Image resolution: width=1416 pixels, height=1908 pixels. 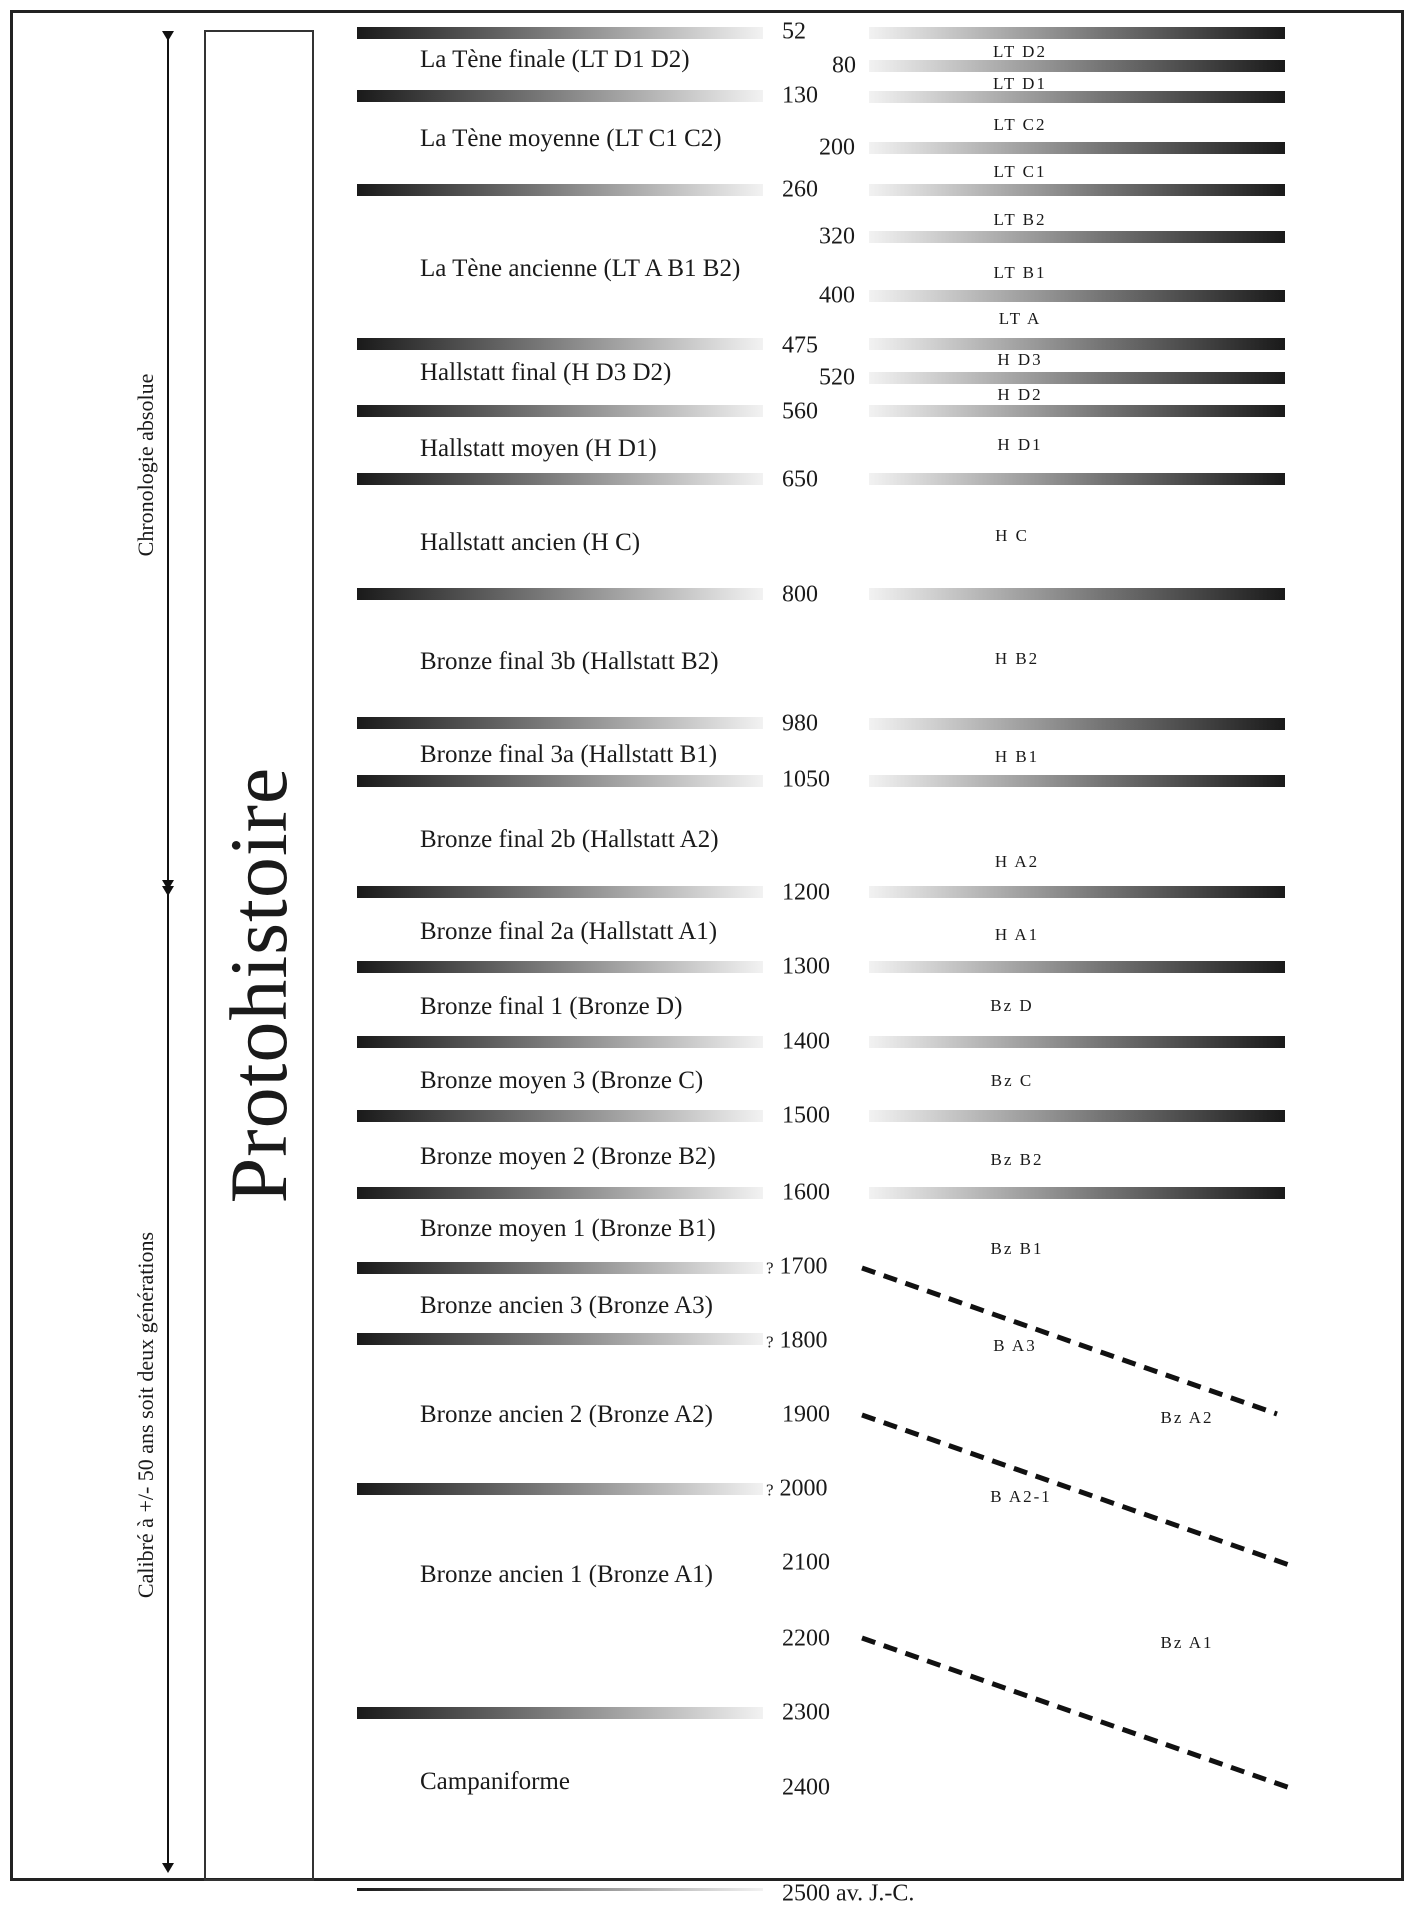 What do you see at coordinates (803, 1488) in the screenshot?
I see `date-value: 2000` at bounding box center [803, 1488].